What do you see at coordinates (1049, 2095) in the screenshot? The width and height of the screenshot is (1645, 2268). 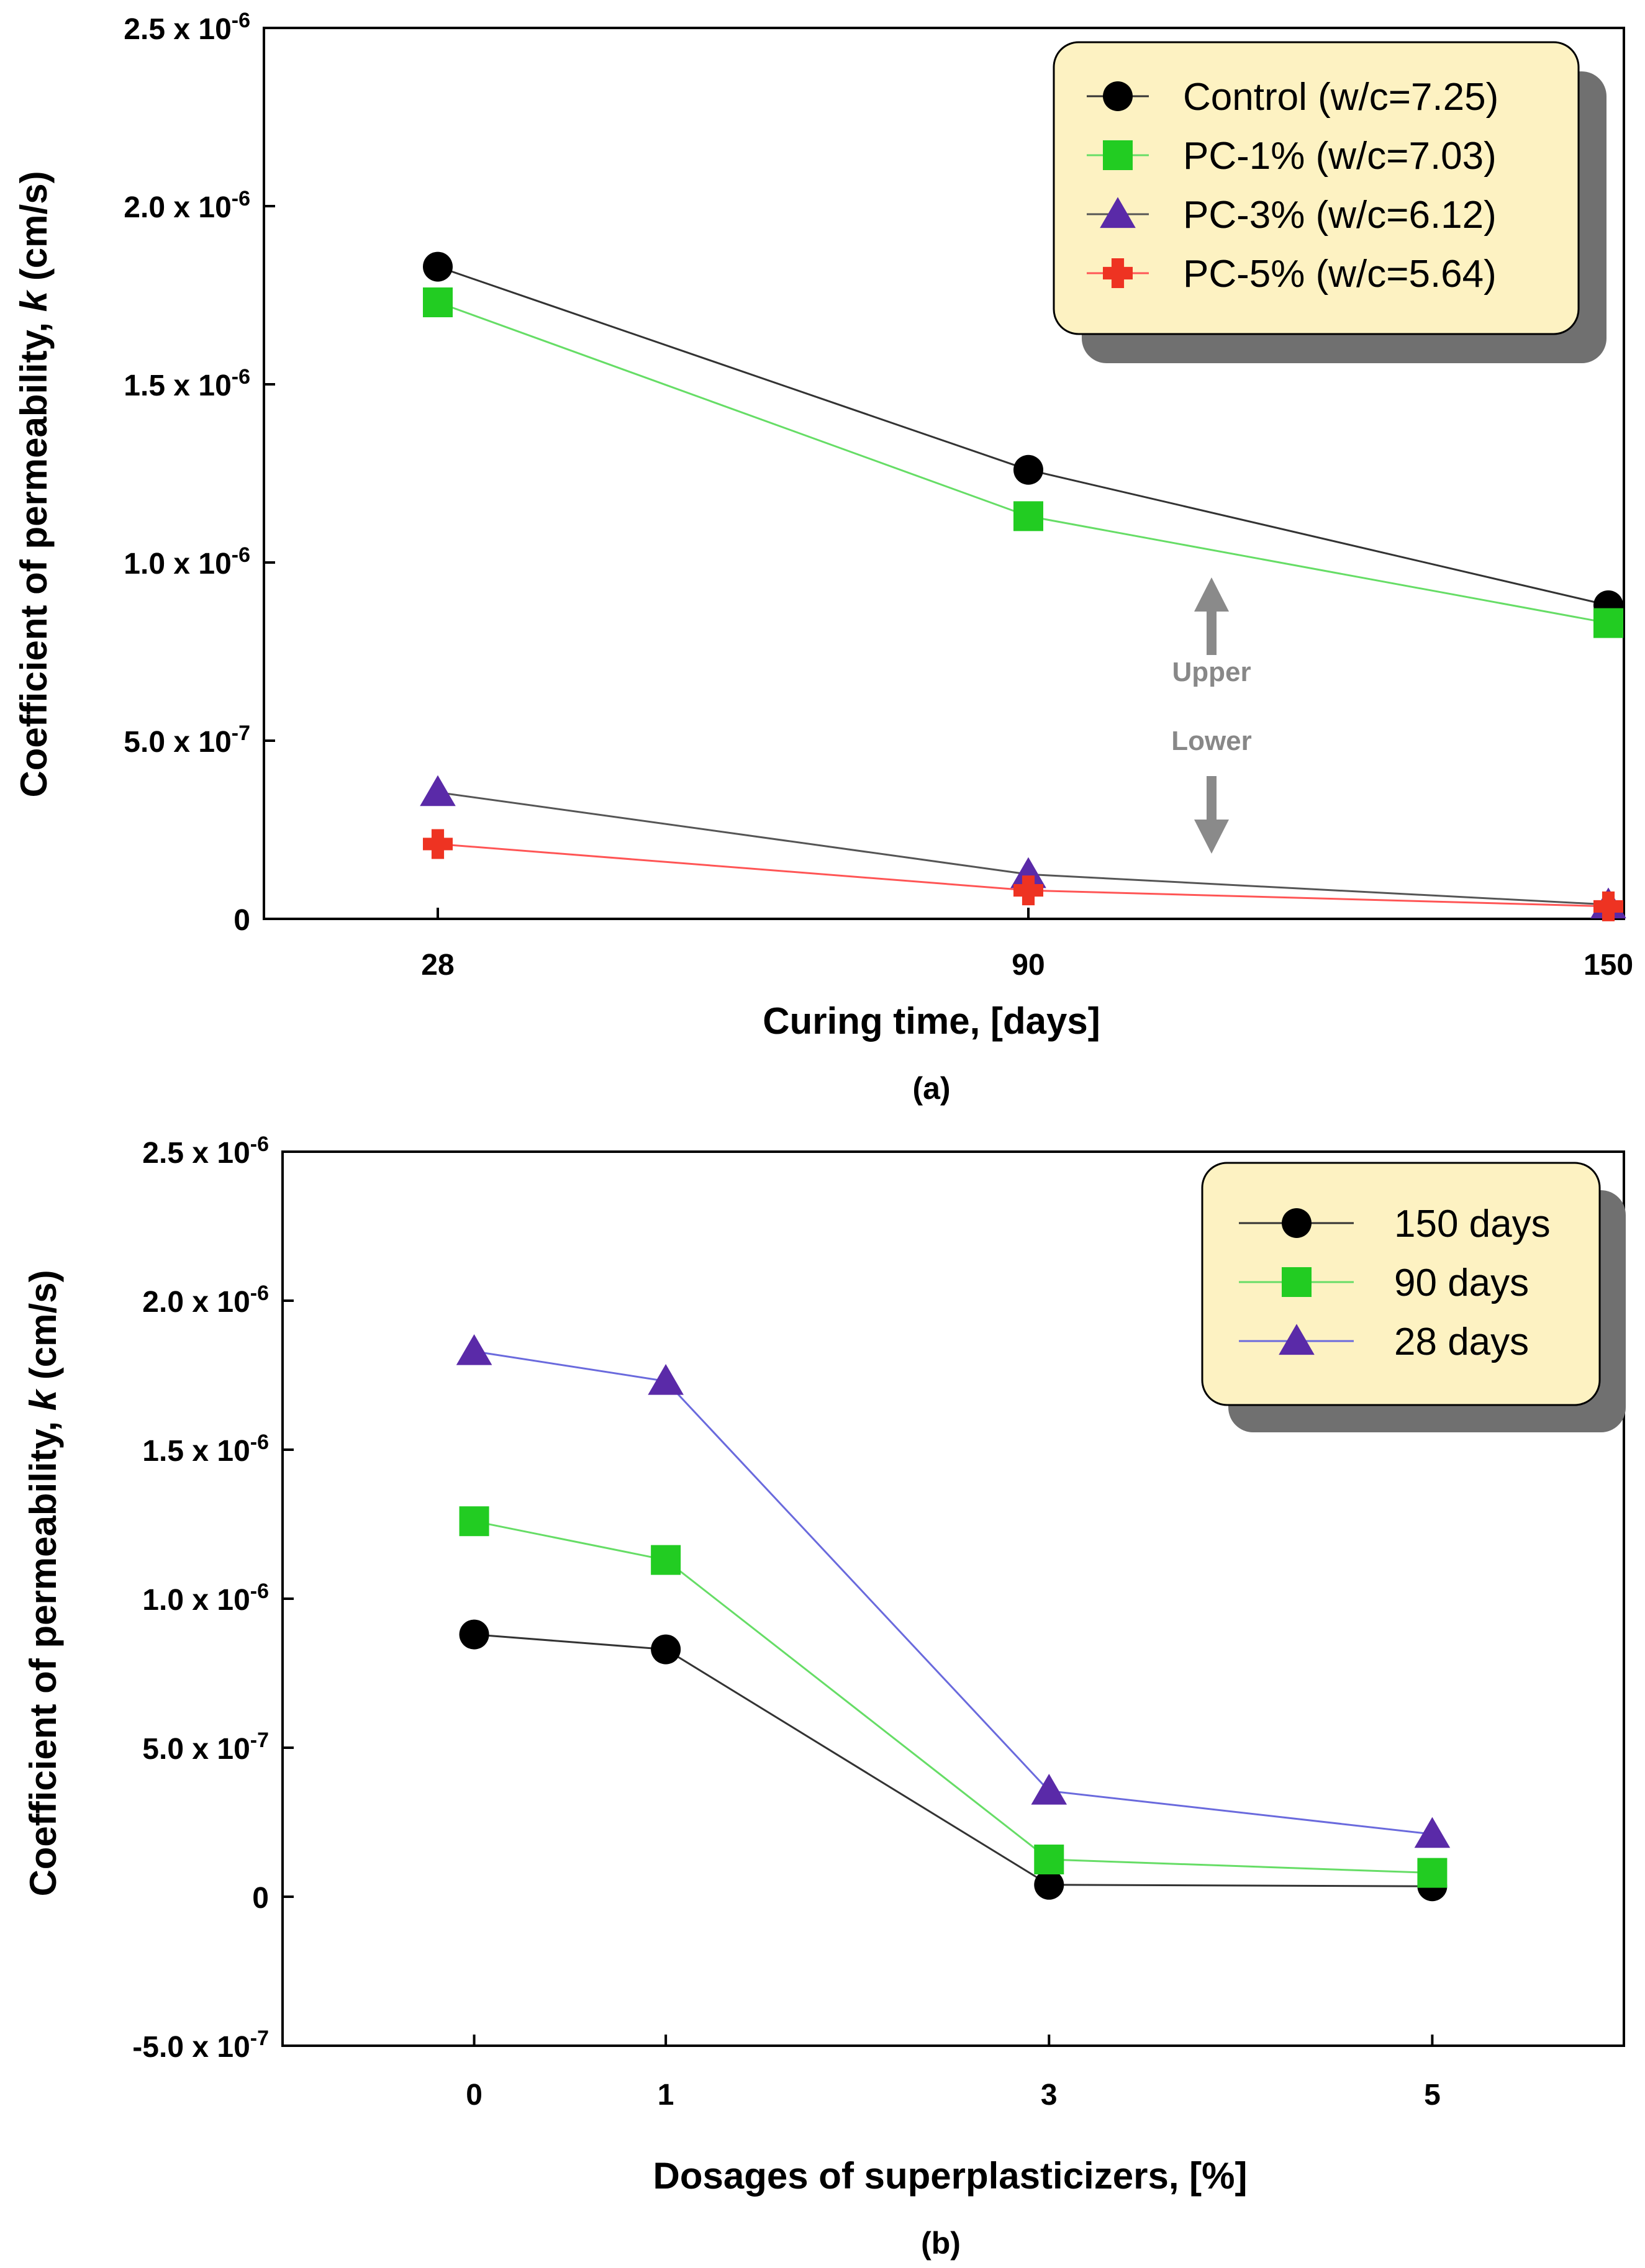 I see `chart-b-xtick-label: 3` at bounding box center [1049, 2095].